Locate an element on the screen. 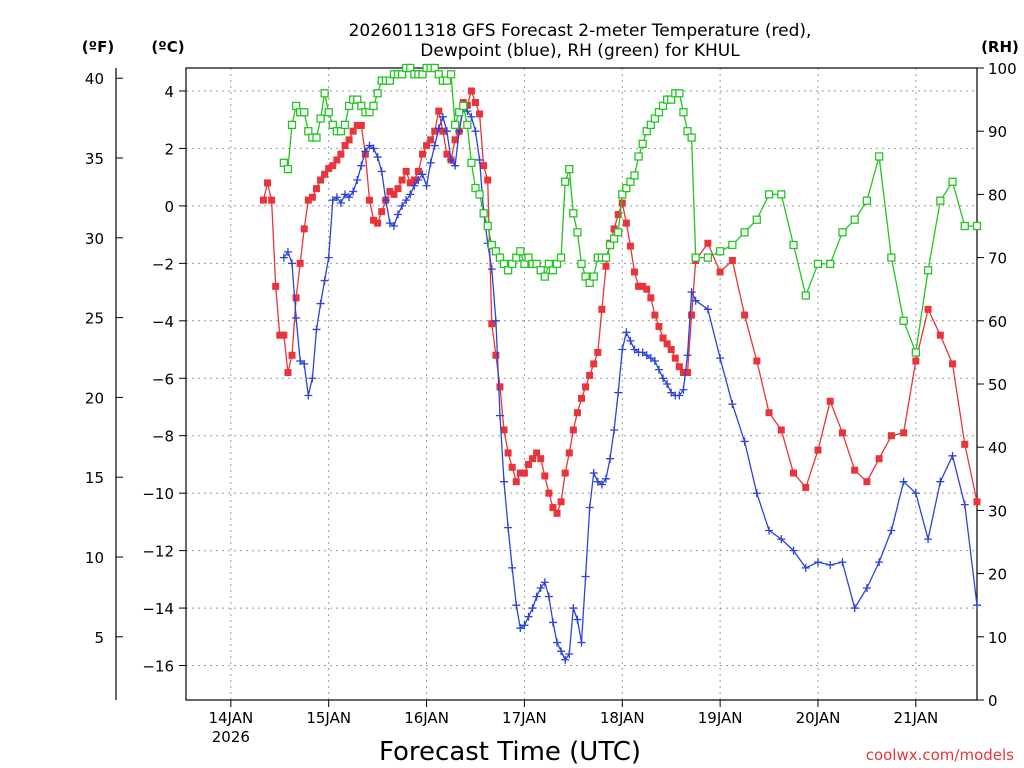  credit-text: coolwx.com/models is located at coordinates (940, 755).